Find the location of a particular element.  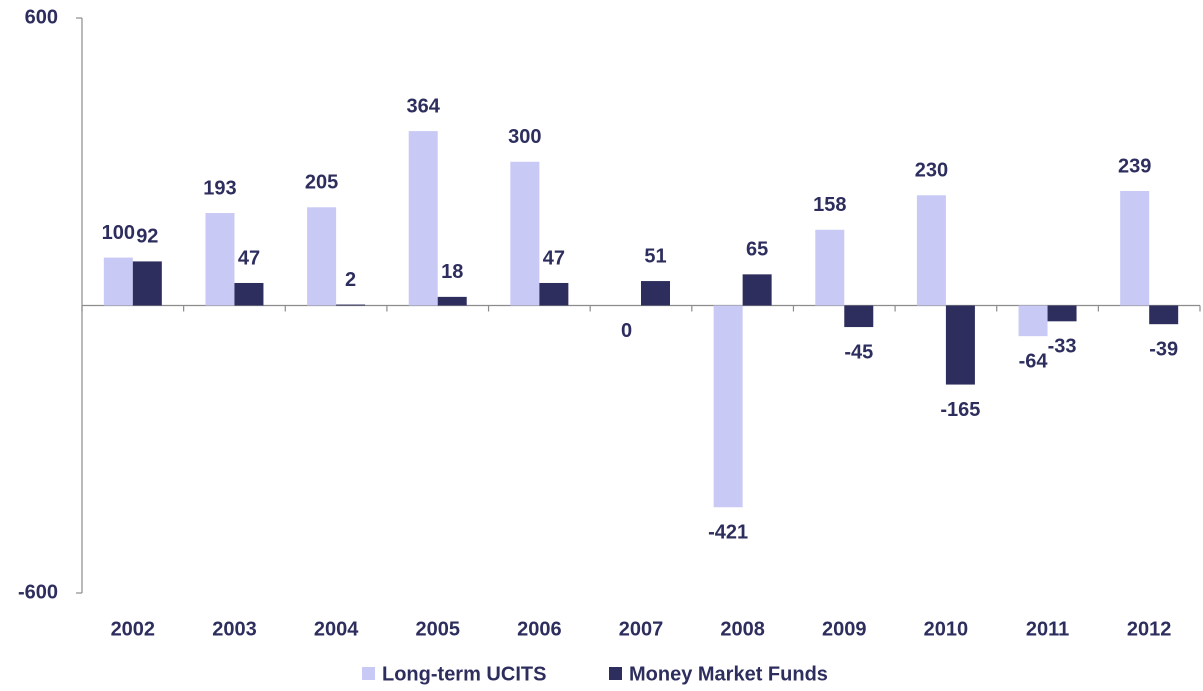

data-label: -421 is located at coordinates (728, 533).